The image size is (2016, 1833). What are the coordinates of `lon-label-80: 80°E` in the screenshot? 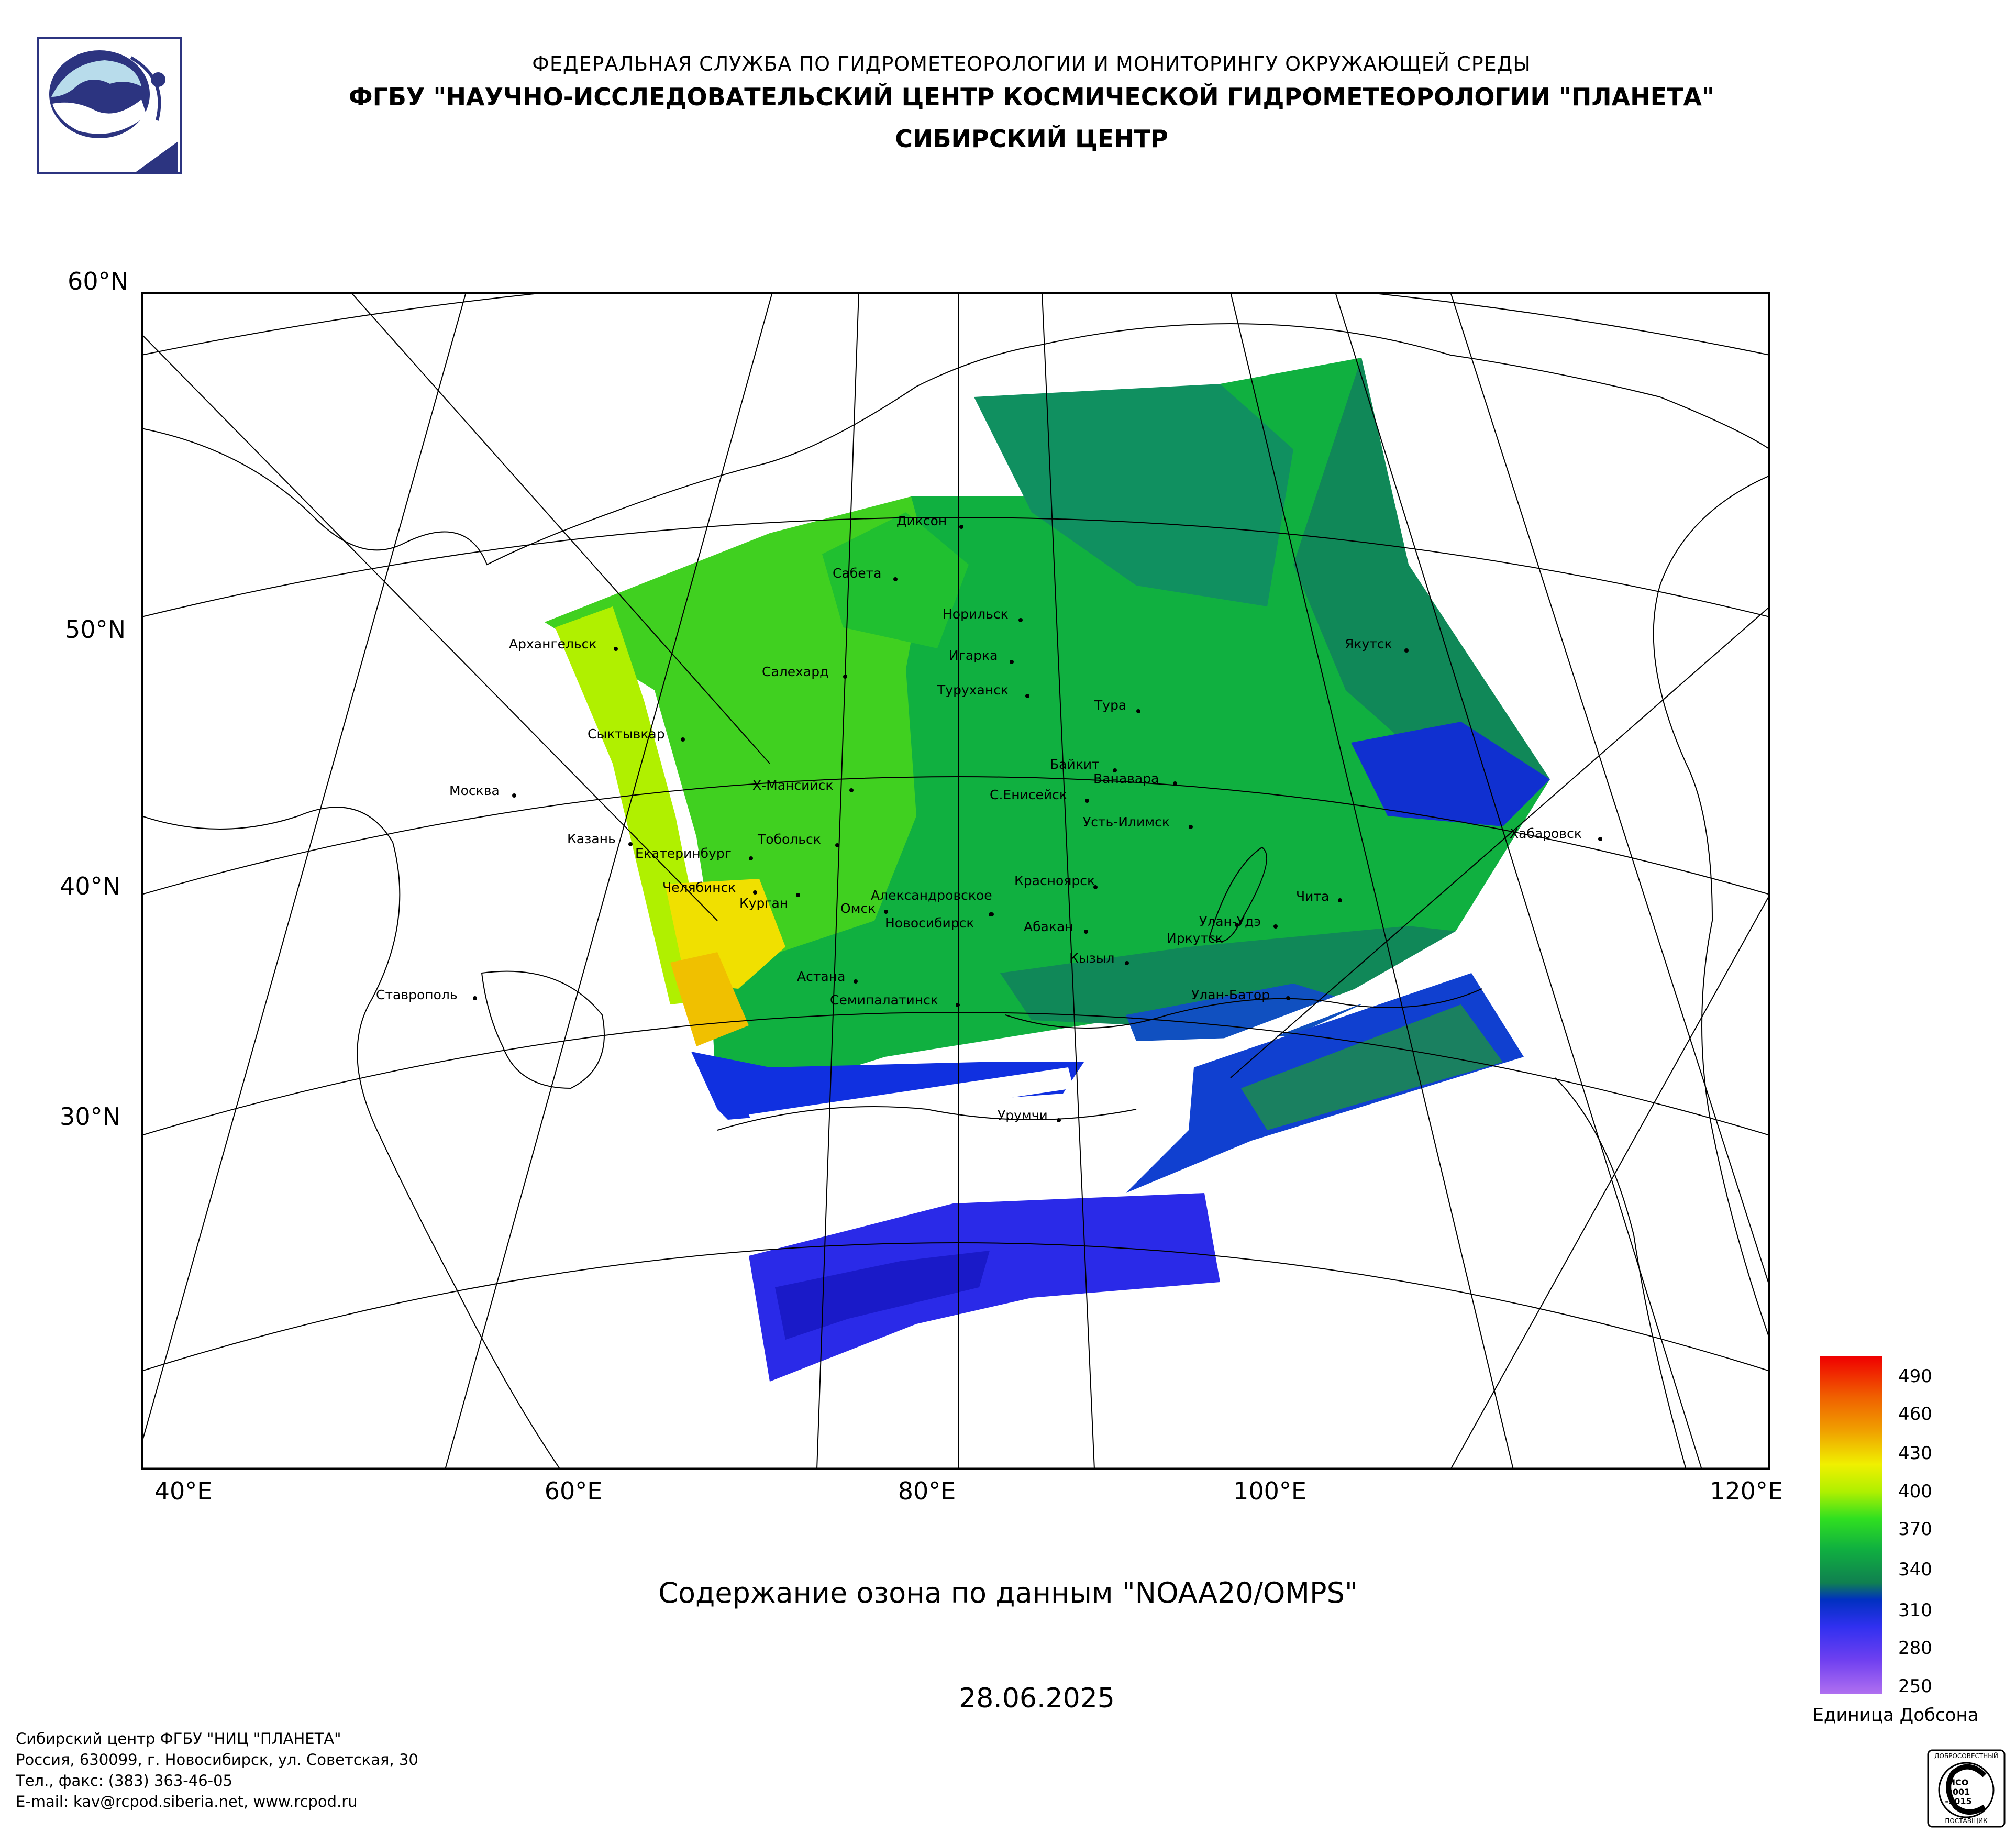 It's located at (927, 1491).